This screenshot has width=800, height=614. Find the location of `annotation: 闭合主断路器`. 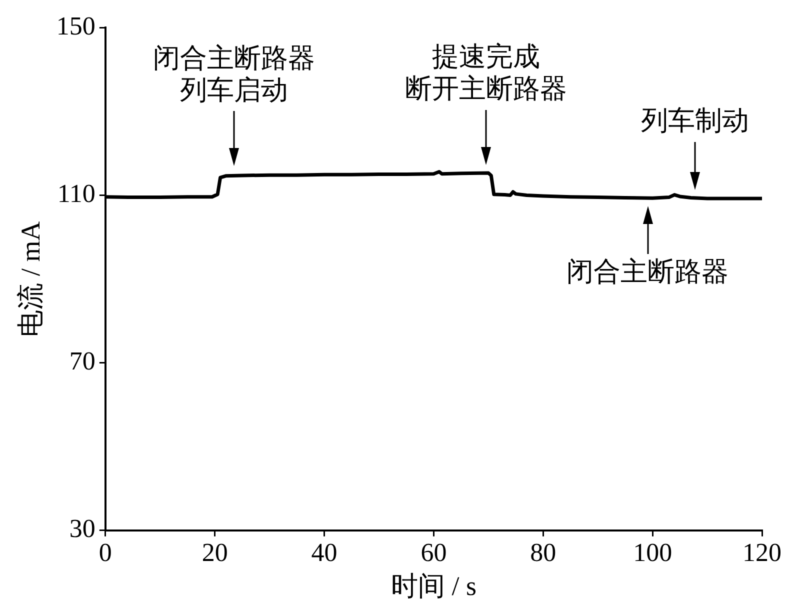

annotation: 闭合主断路器 is located at coordinates (647, 271).